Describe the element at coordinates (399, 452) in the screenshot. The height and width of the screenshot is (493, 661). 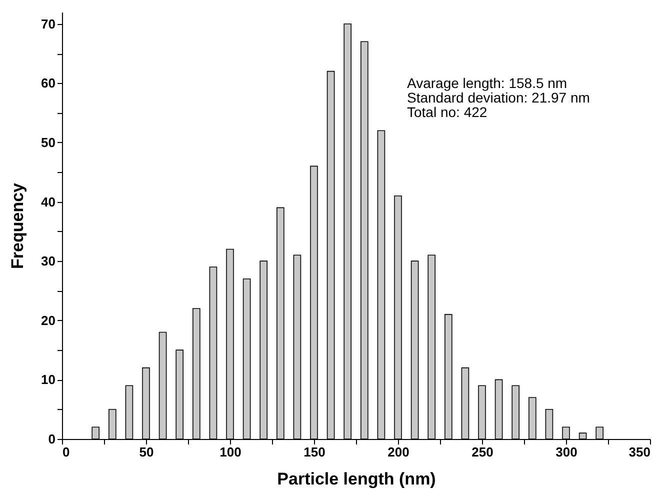
I see `x-tick-label: 200` at that location.